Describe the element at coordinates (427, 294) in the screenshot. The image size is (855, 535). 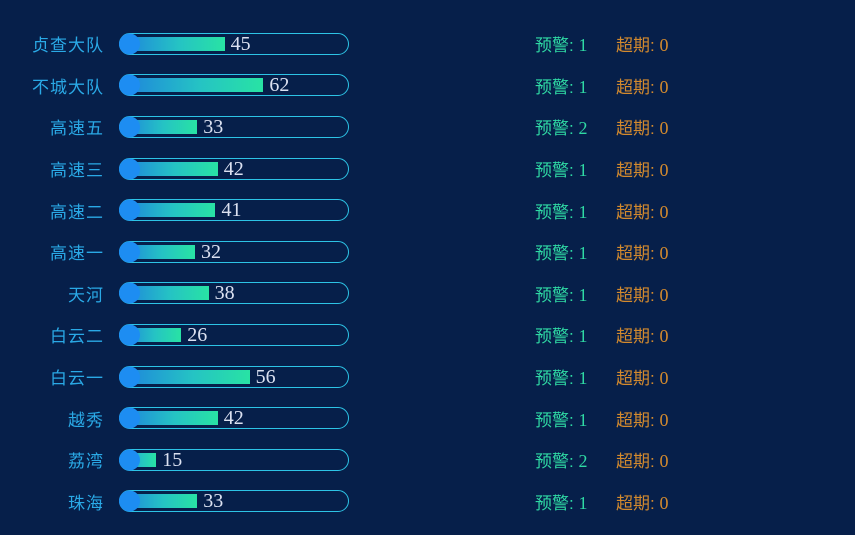
I see `stat-row: 天河 38 预警: 1 超期: 0` at that location.